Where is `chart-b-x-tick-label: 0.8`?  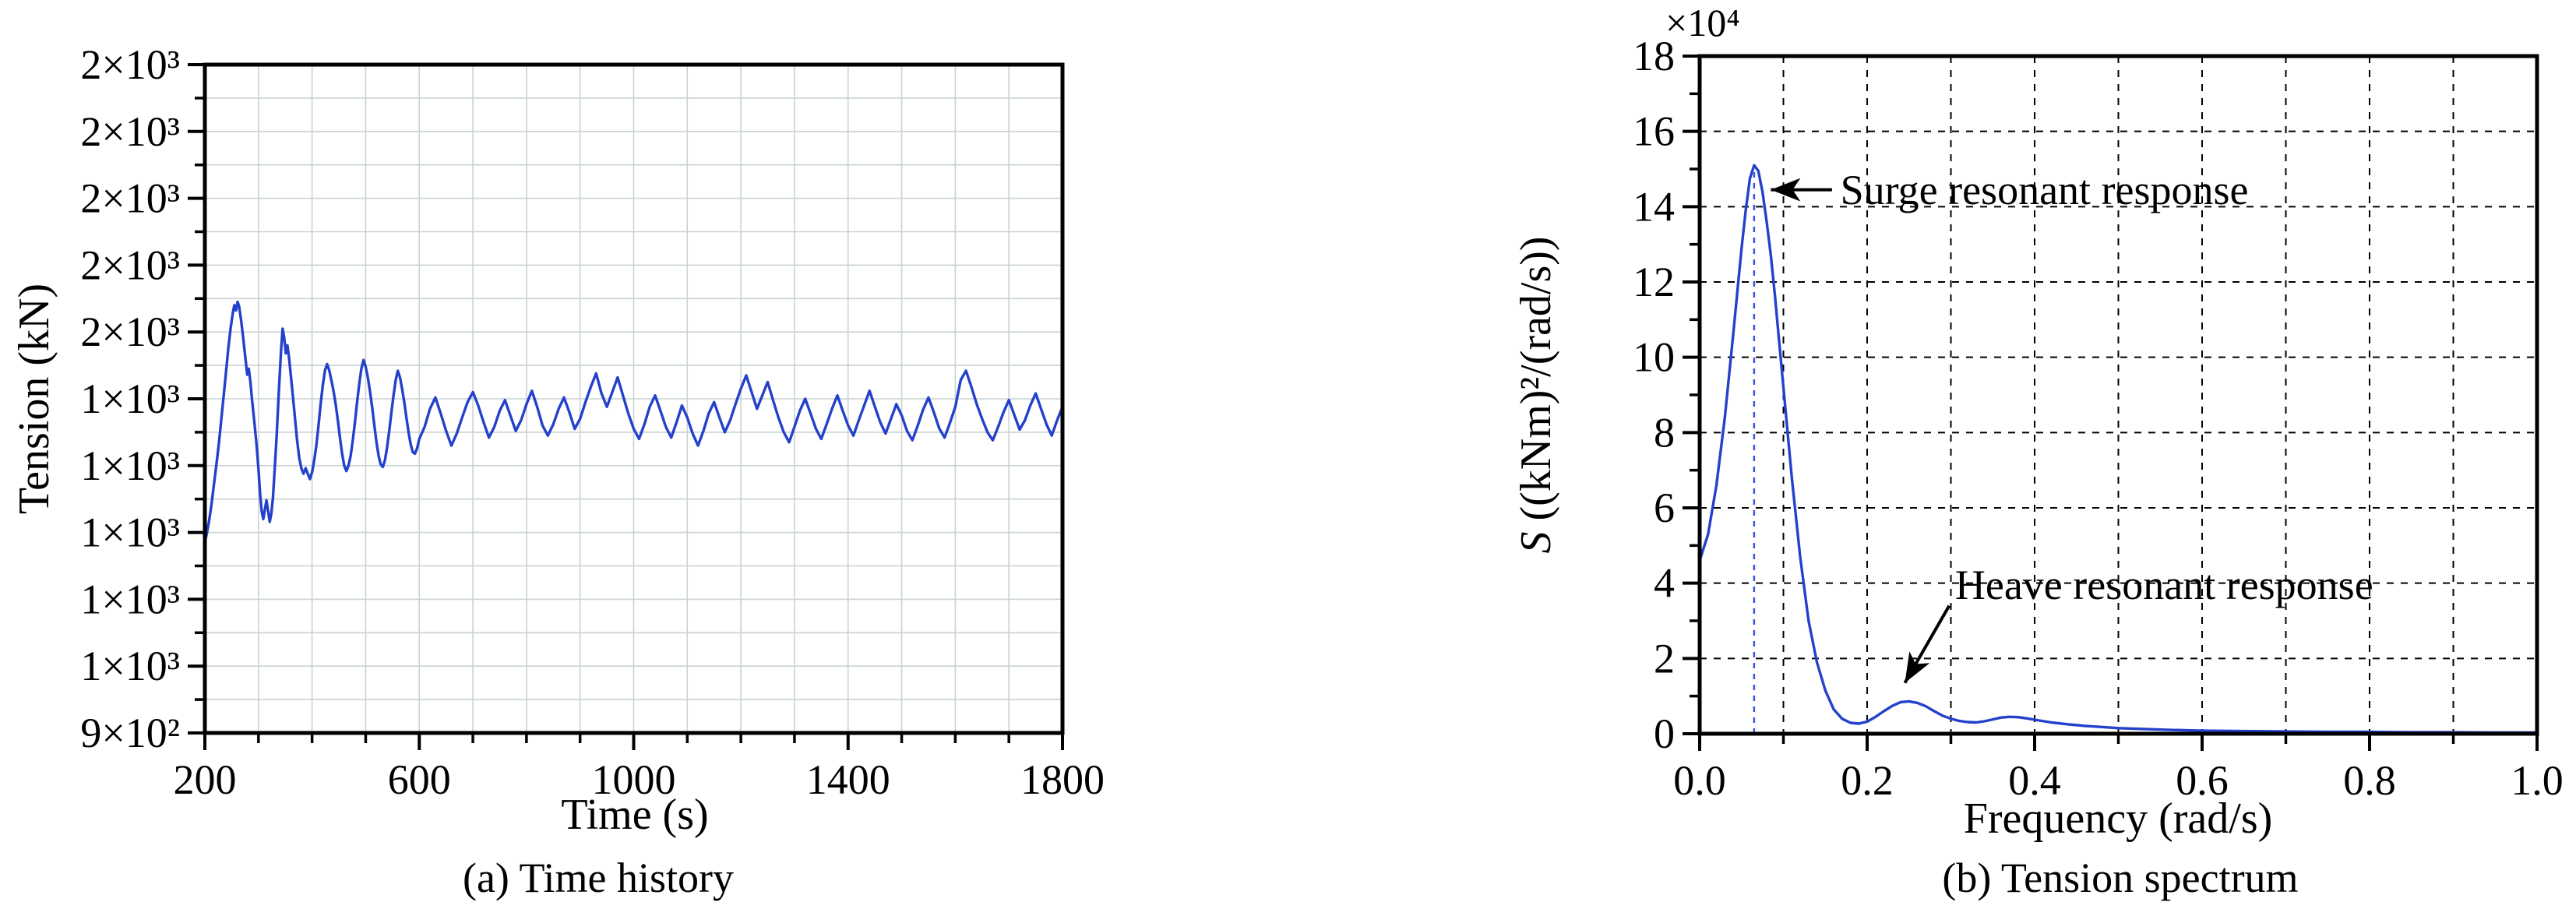 chart-b-x-tick-label: 0.8 is located at coordinates (2369, 780).